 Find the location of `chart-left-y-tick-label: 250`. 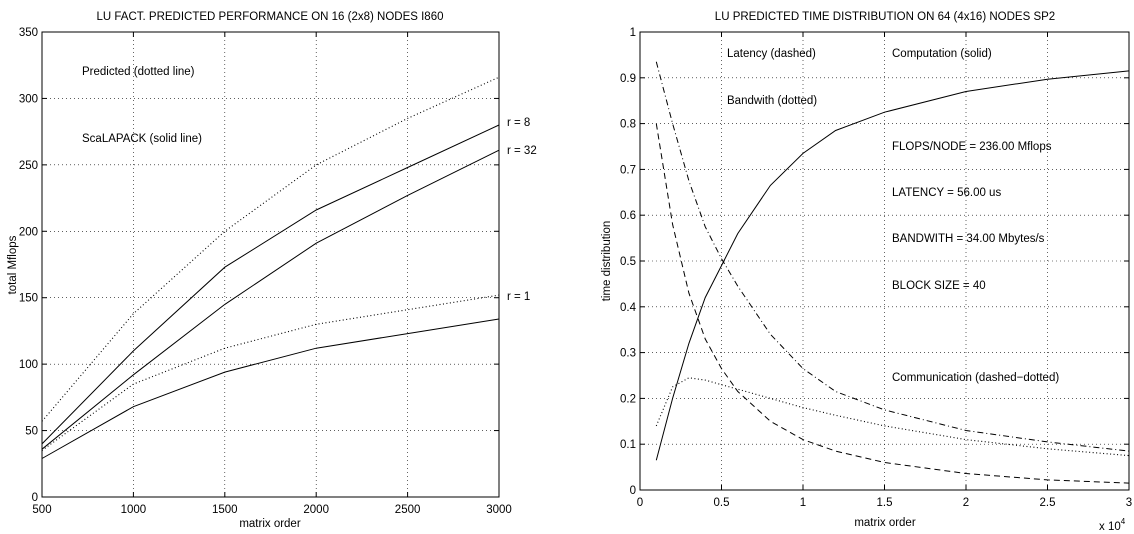

chart-left-y-tick-label: 250 is located at coordinates (28, 166).